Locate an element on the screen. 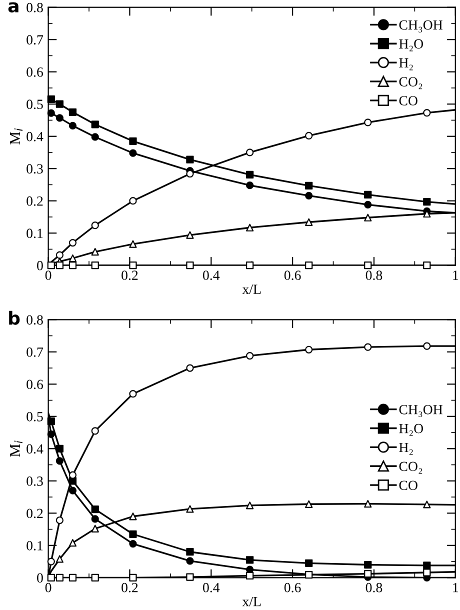 The image size is (460, 610). chart-title: a is located at coordinates (13, 7).